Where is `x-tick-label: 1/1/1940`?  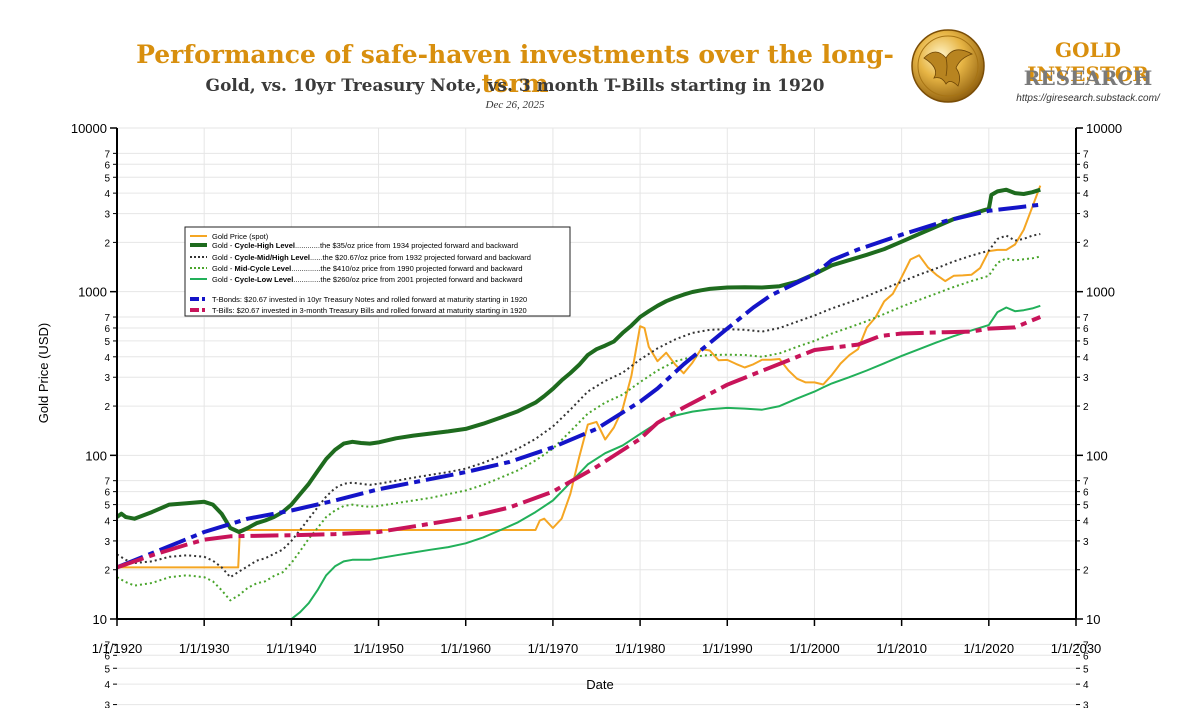 x-tick-label: 1/1/1940 is located at coordinates (291, 648).